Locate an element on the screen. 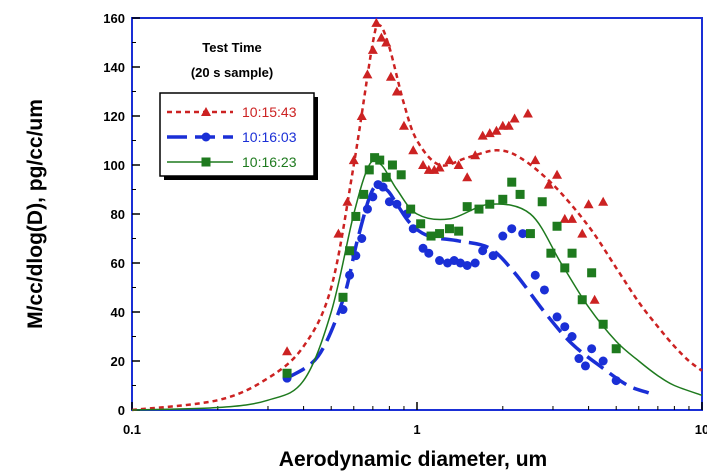  legend-label: 10:15:43 is located at coordinates (269, 112).